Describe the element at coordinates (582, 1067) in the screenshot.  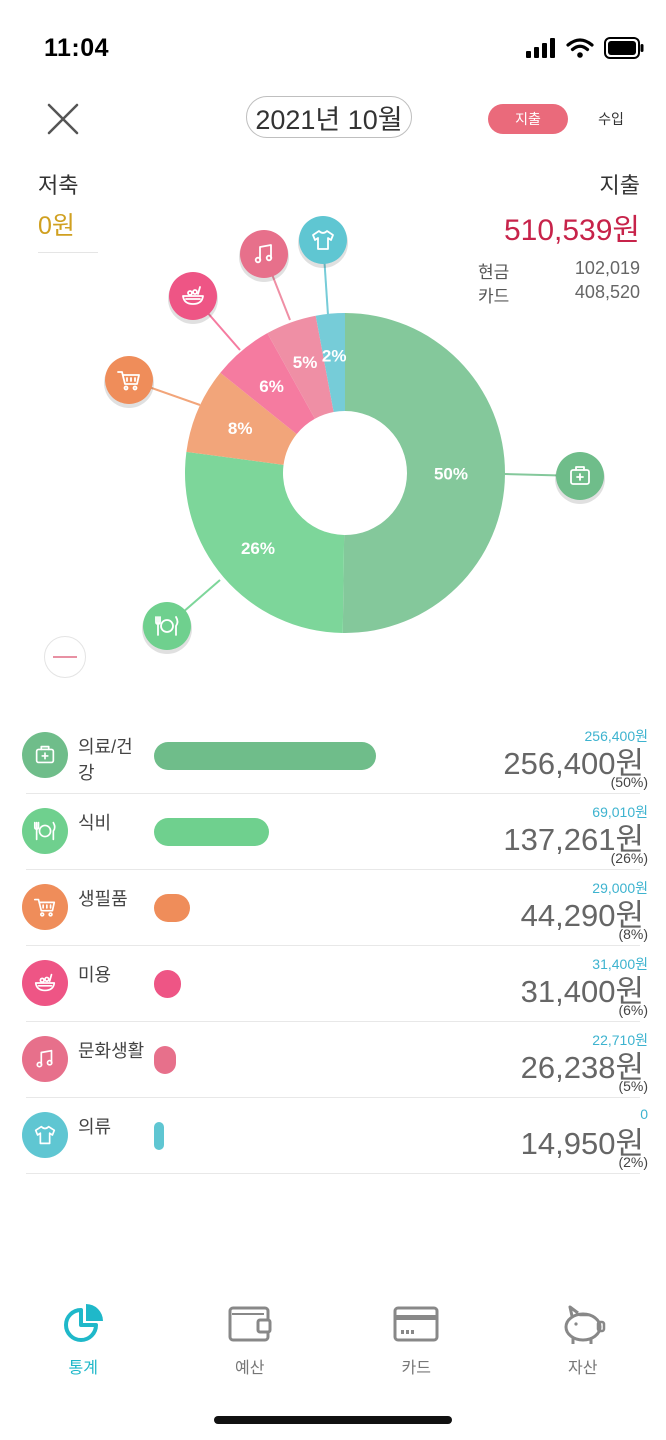
I see `category-amount: 26,238원` at that location.